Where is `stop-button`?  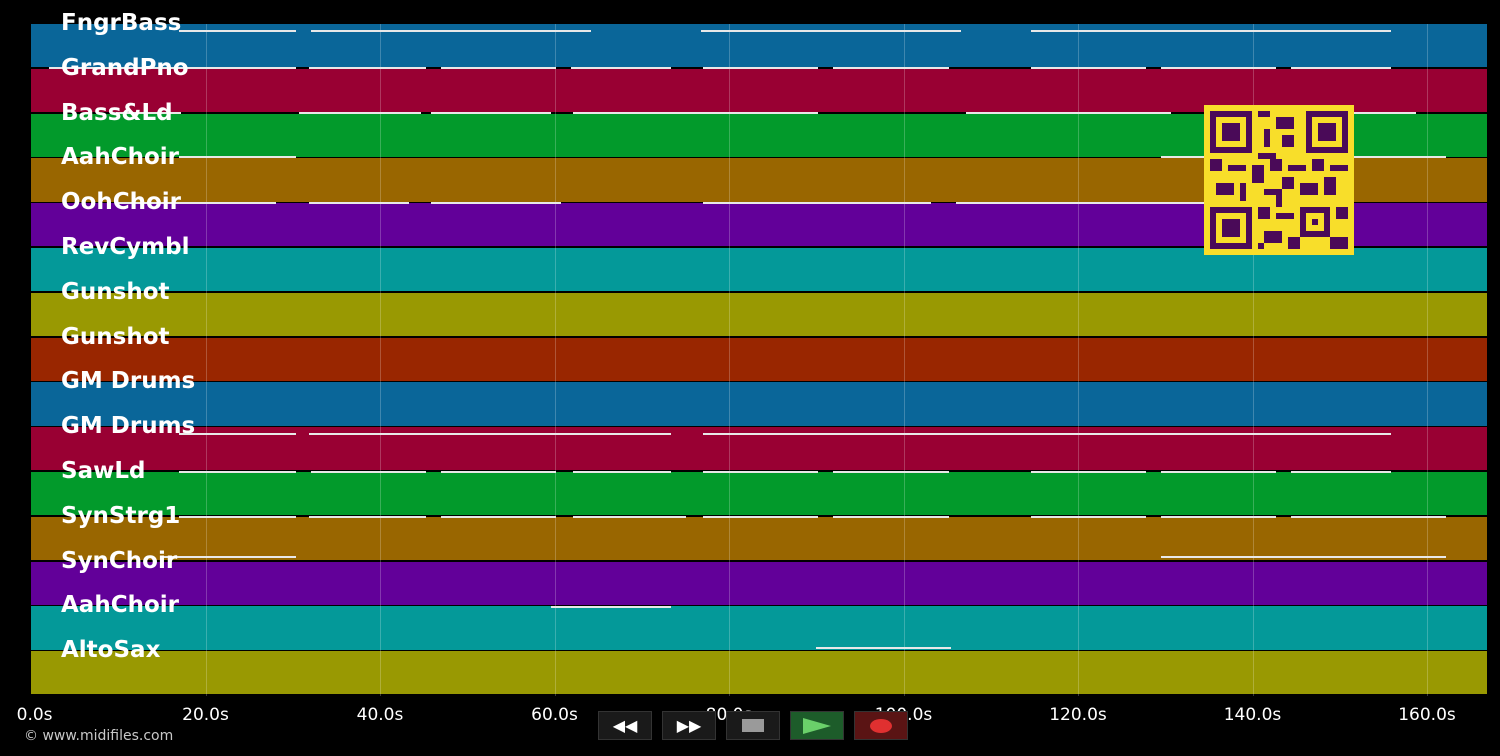
stop-button is located at coordinates (753, 725).